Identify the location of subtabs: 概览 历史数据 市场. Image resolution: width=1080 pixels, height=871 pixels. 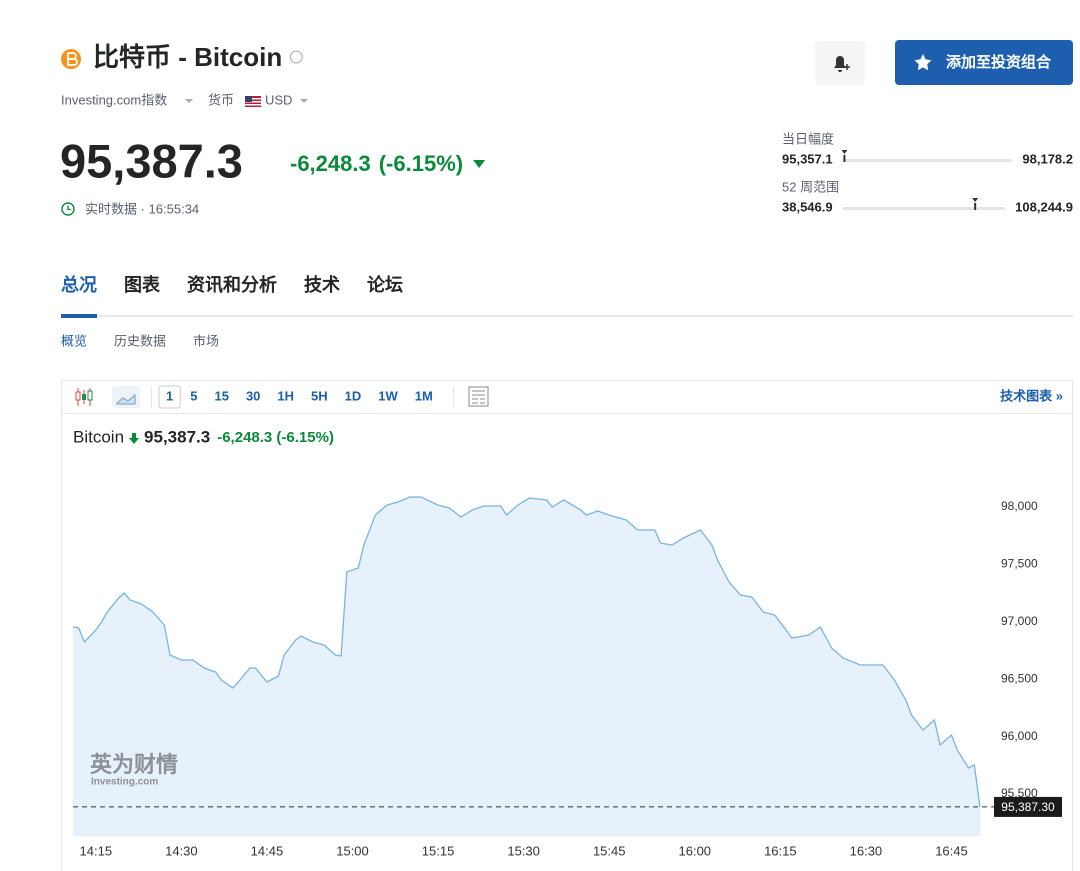
(140, 340).